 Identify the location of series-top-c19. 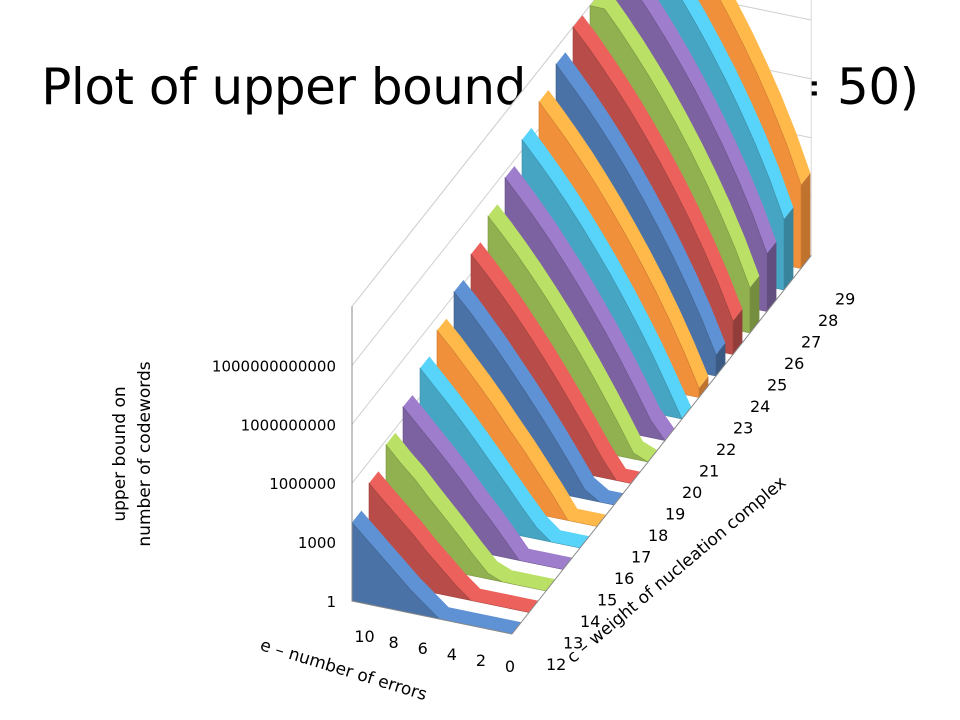
(556, 363).